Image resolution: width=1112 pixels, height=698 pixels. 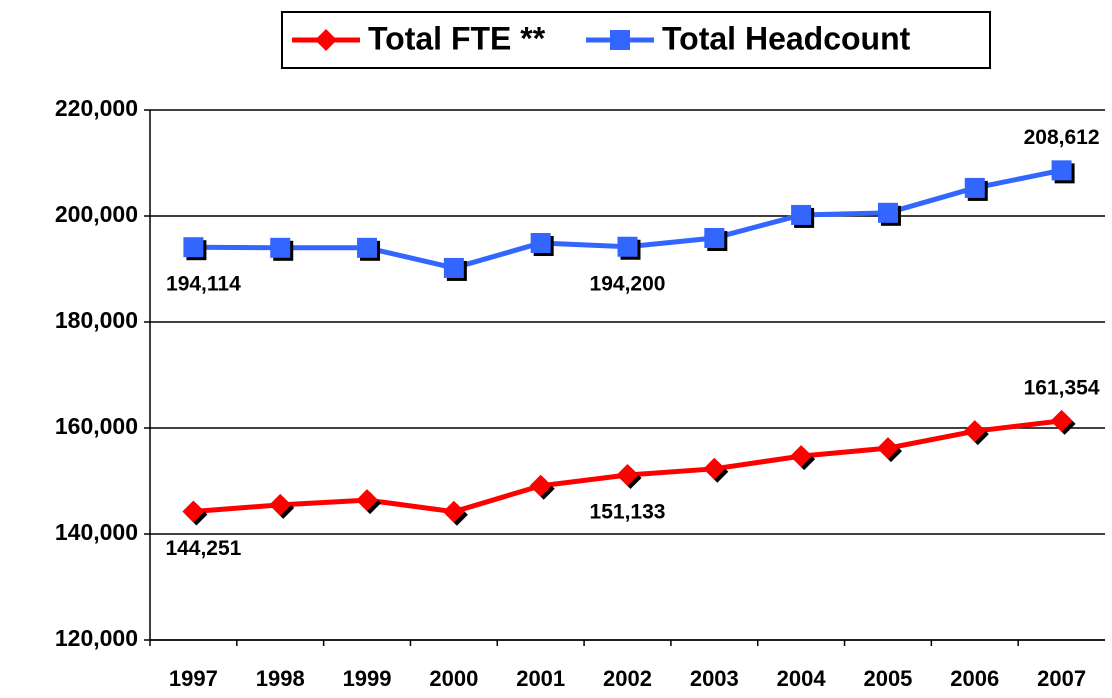 What do you see at coordinates (96, 532) in the screenshot?
I see `y-tick-label: 140,000` at bounding box center [96, 532].